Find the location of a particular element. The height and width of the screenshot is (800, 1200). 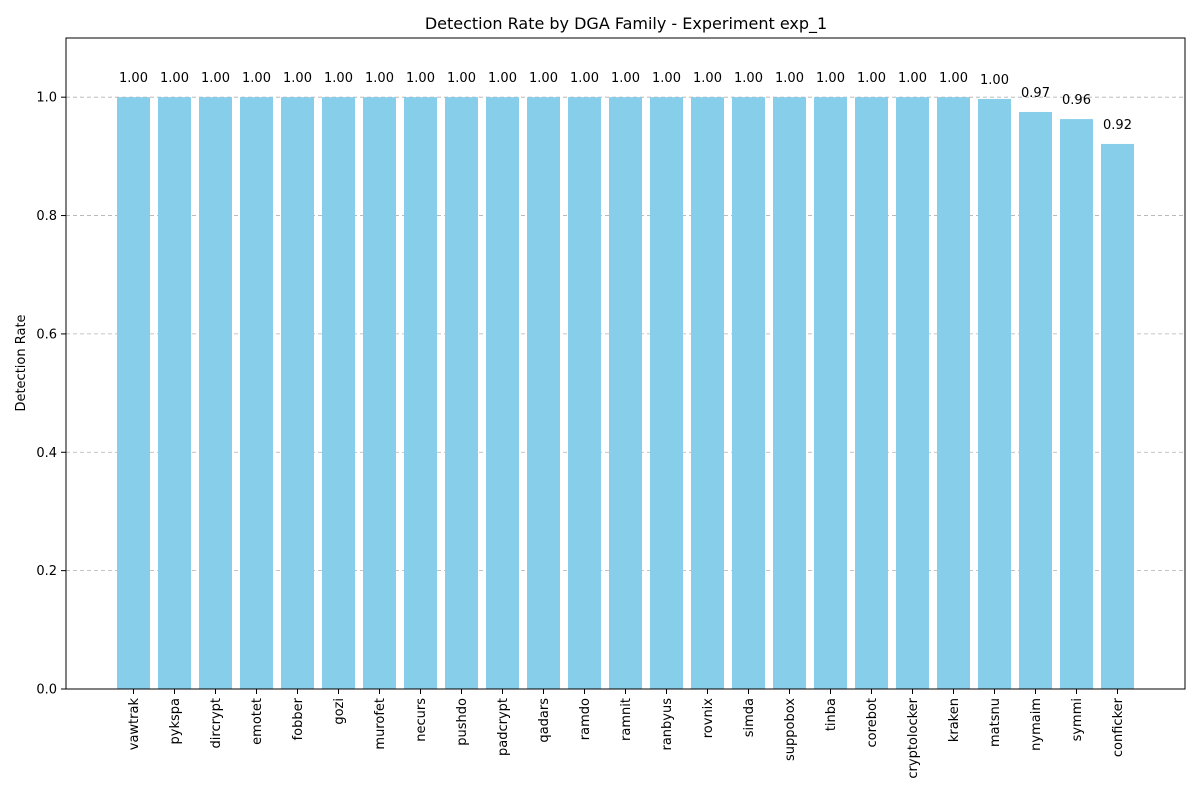

x-tick-label: rovnix is located at coordinates (708, 718).